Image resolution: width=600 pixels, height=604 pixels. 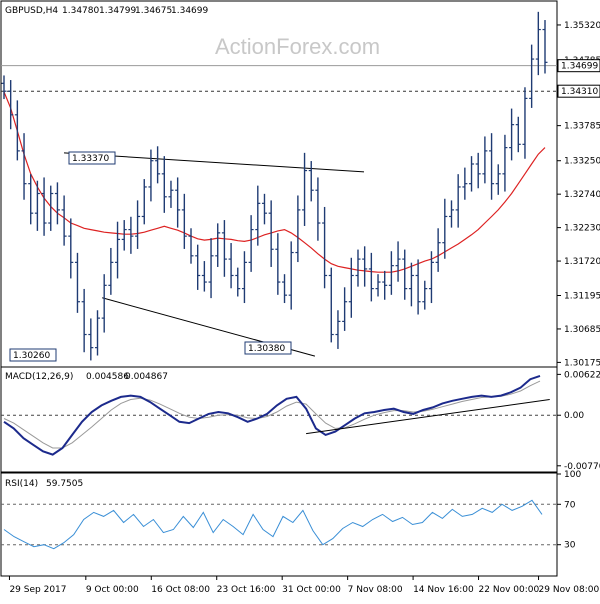 I want to click on time-tick-label: 22 Nov 00:00, so click(x=509, y=590).